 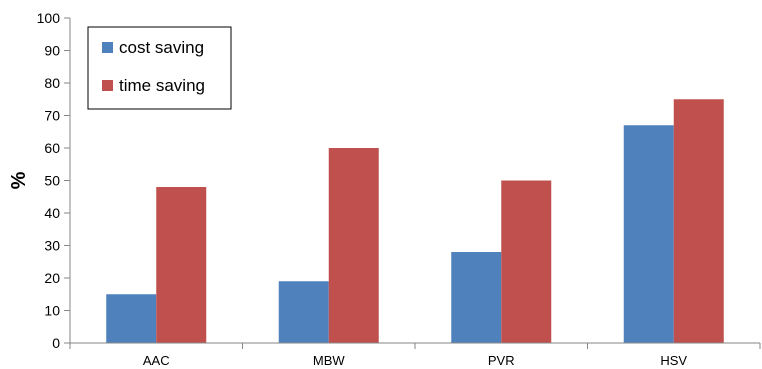 I want to click on bar-cost-saving-aac, so click(x=131, y=318).